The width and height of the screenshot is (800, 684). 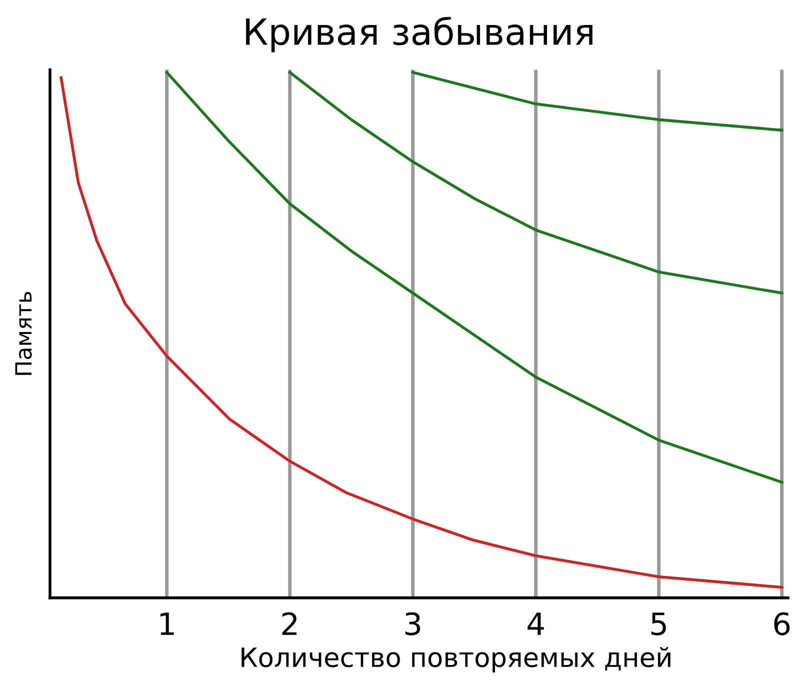 I want to click on x-tick-label: 3, so click(x=412, y=624).